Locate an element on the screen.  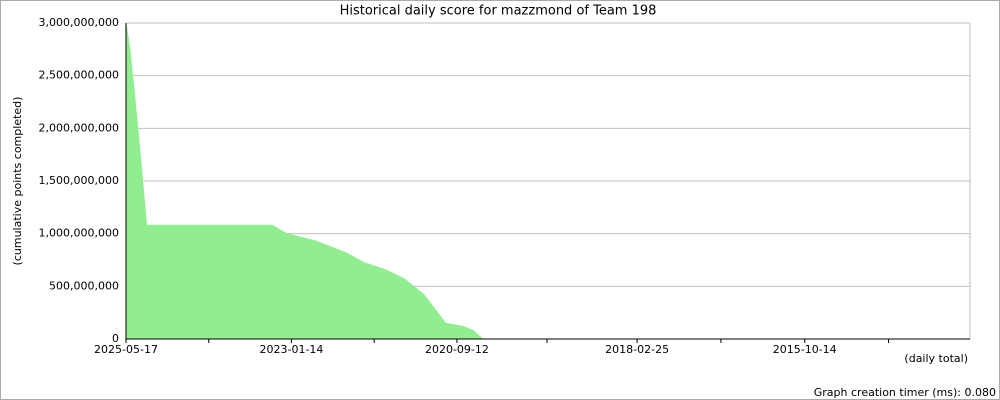
y-axis-label: (cumulative points completed) is located at coordinates (17, 181).